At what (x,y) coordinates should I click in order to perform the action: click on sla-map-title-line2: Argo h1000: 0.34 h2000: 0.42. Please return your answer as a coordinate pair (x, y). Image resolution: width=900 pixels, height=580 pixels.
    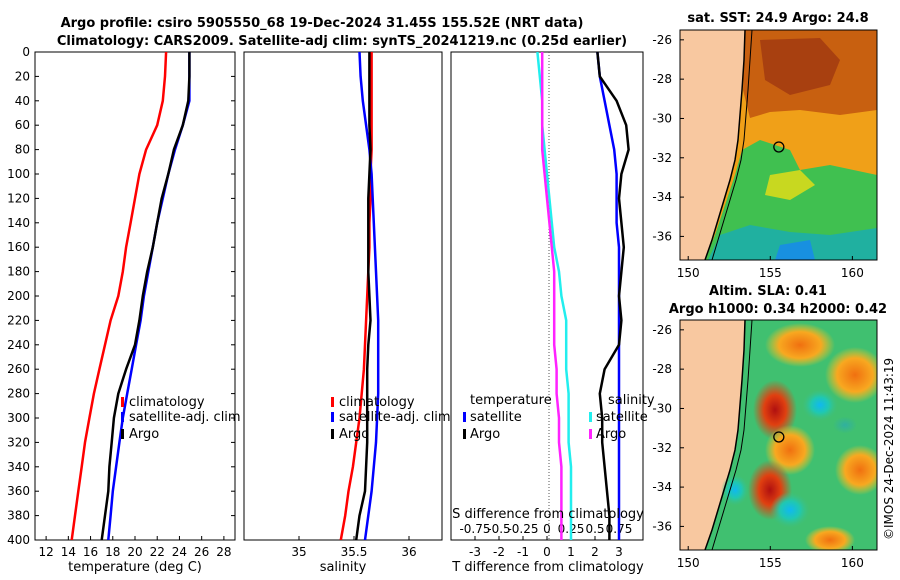
    Looking at the image, I should click on (778, 309).